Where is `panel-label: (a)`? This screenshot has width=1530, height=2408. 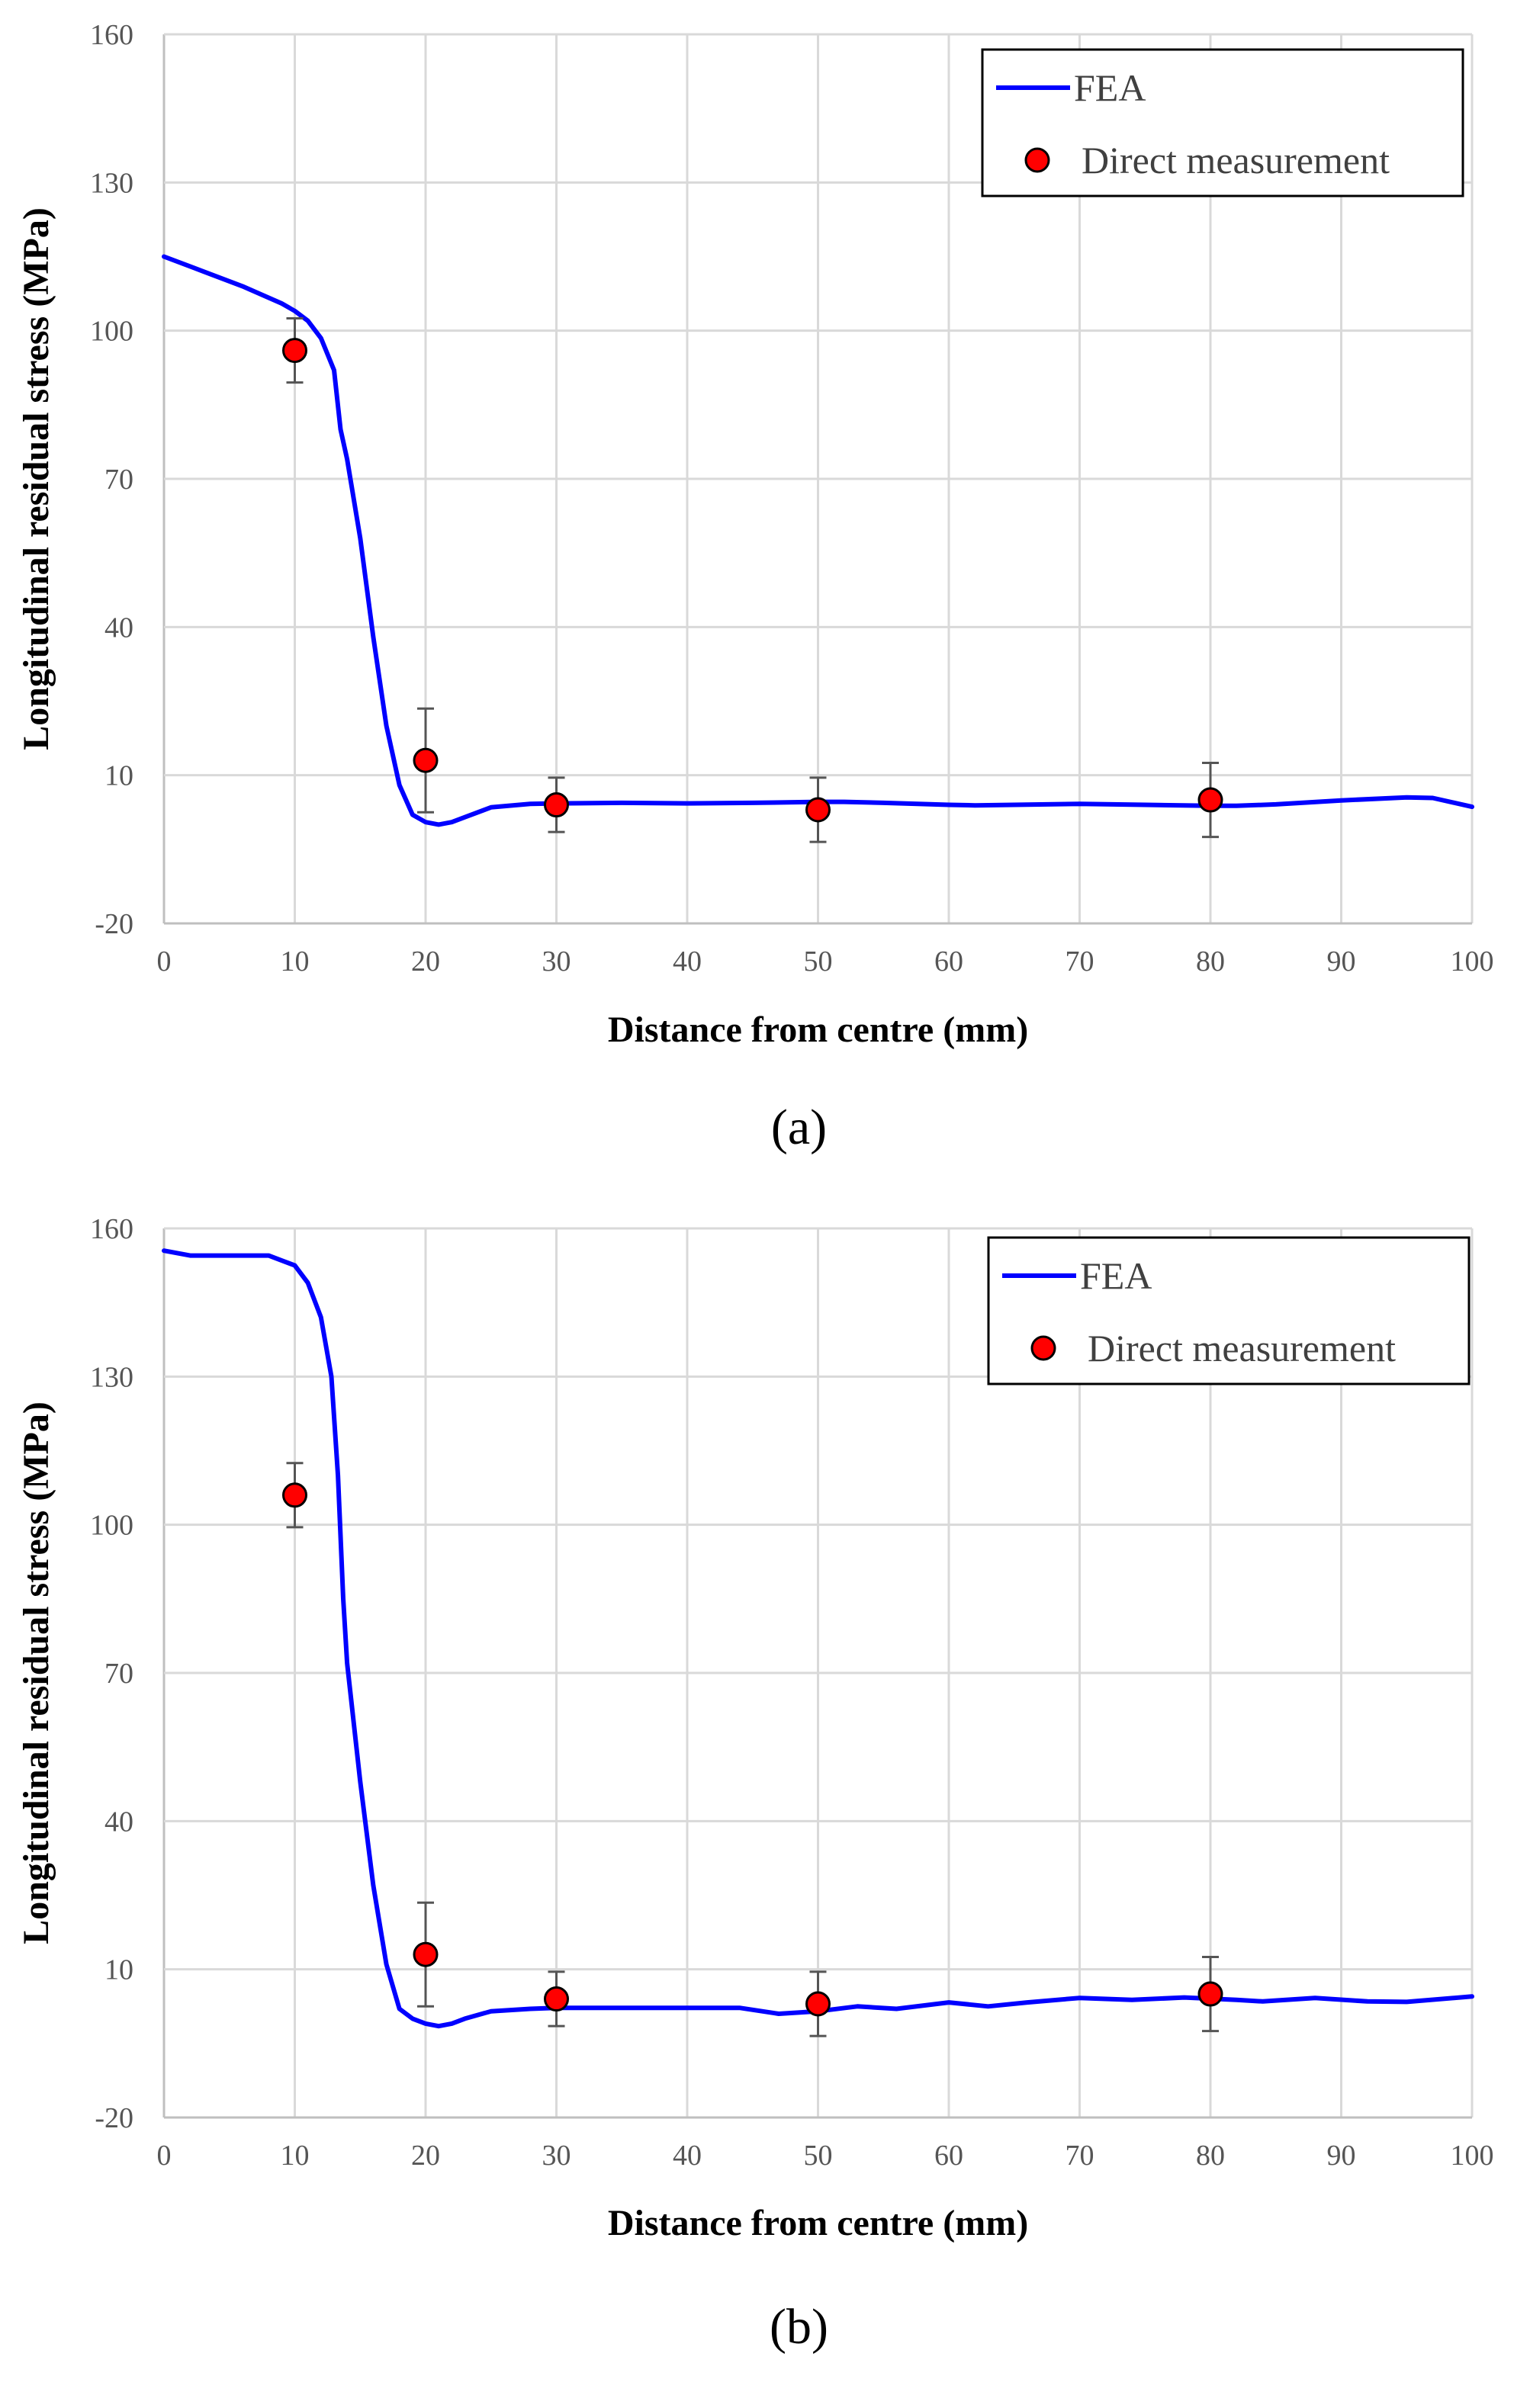
panel-label: (a) is located at coordinates (799, 1127).